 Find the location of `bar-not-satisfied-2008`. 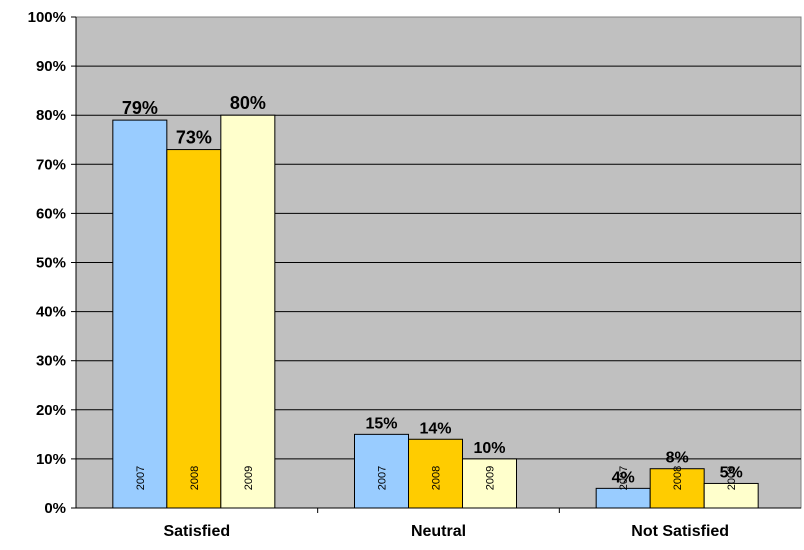

bar-not-satisfied-2008 is located at coordinates (677, 488).